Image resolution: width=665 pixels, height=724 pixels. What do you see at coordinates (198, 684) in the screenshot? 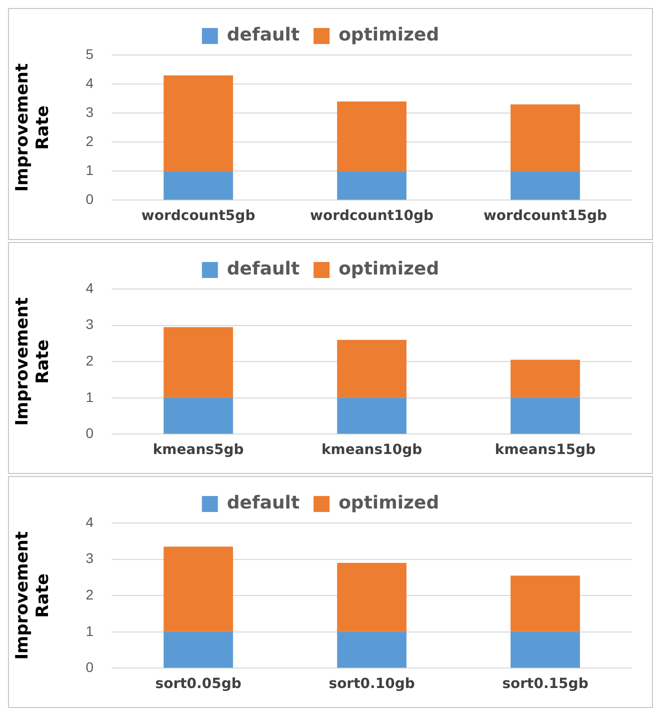
I see `x-tick-label: sort0.05gb` at bounding box center [198, 684].